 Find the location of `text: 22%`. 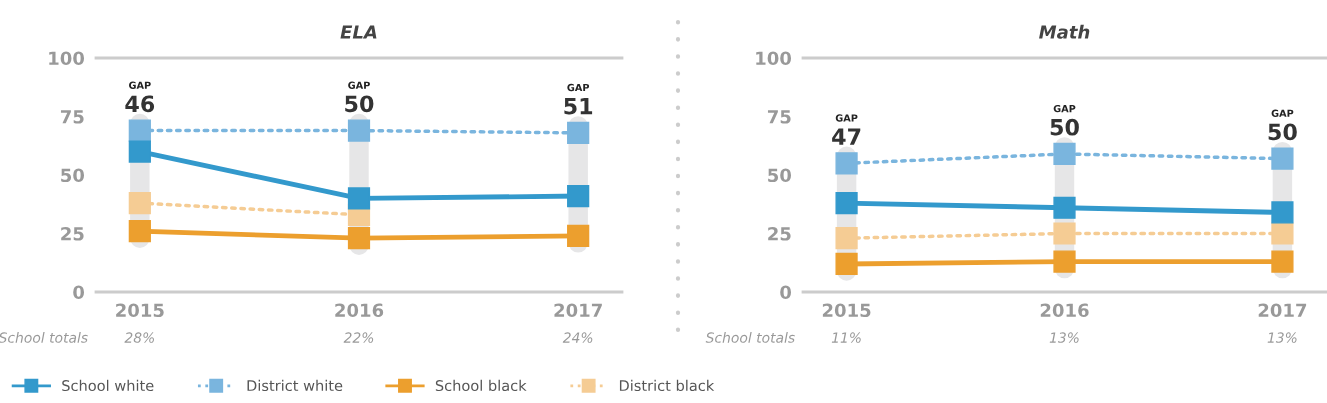

text: 22% is located at coordinates (358, 337).